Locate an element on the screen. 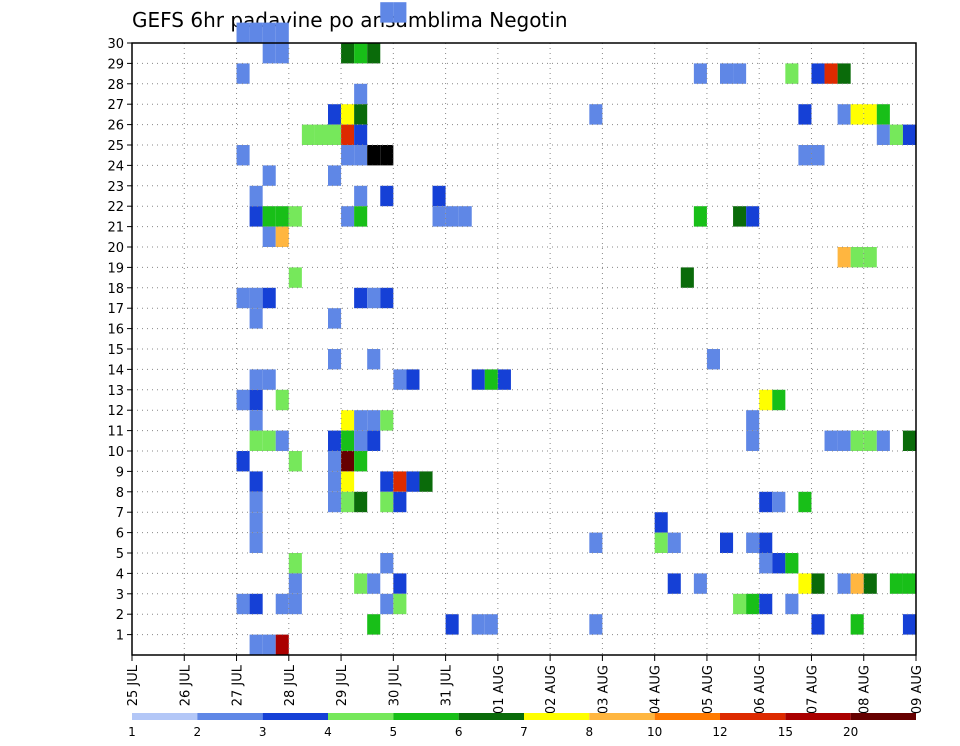 The image size is (960, 746). colorbar-label-11: 20 is located at coordinates (850, 732).